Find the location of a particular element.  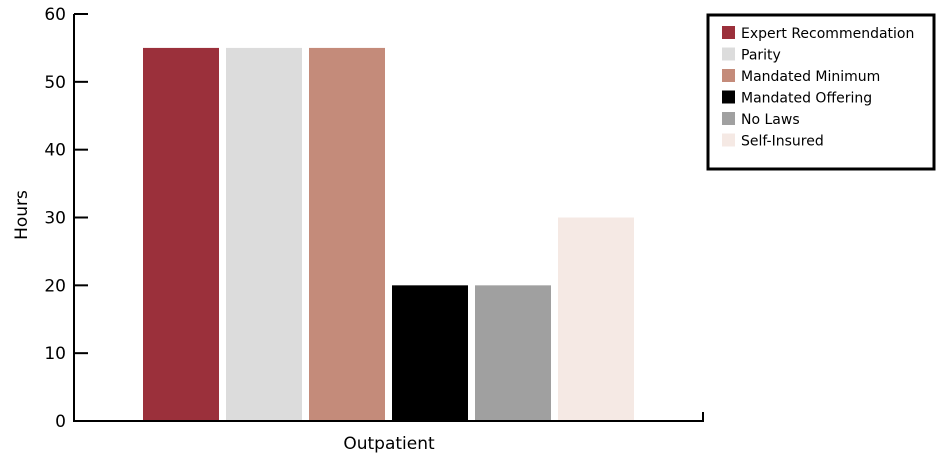

y-axis-title: Hours is located at coordinates (22, 215).